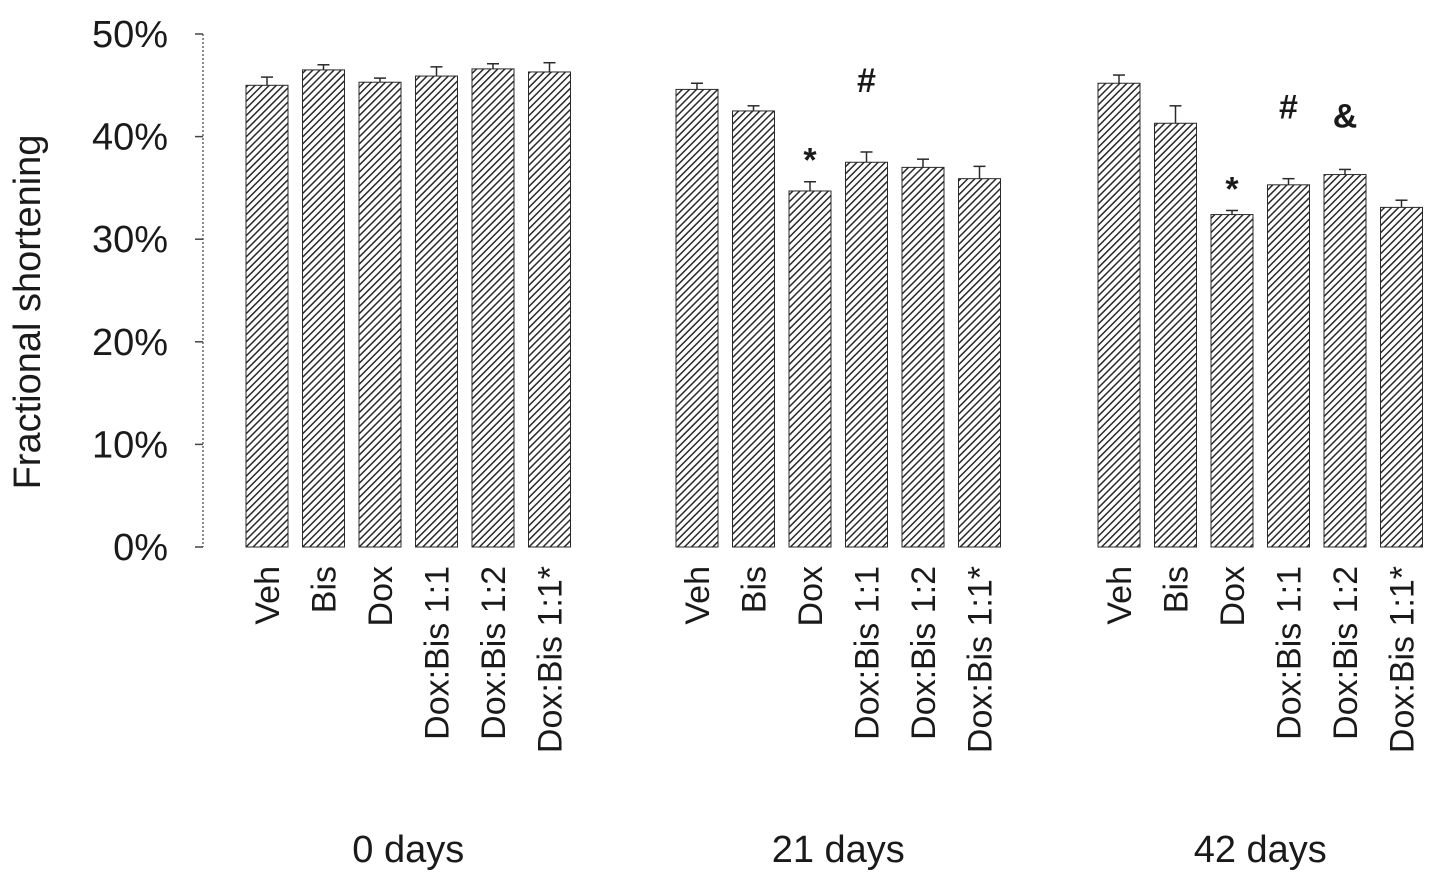 The image size is (1446, 872). I want to click on y-axis-label: Fractional shortening, so click(28, 312).